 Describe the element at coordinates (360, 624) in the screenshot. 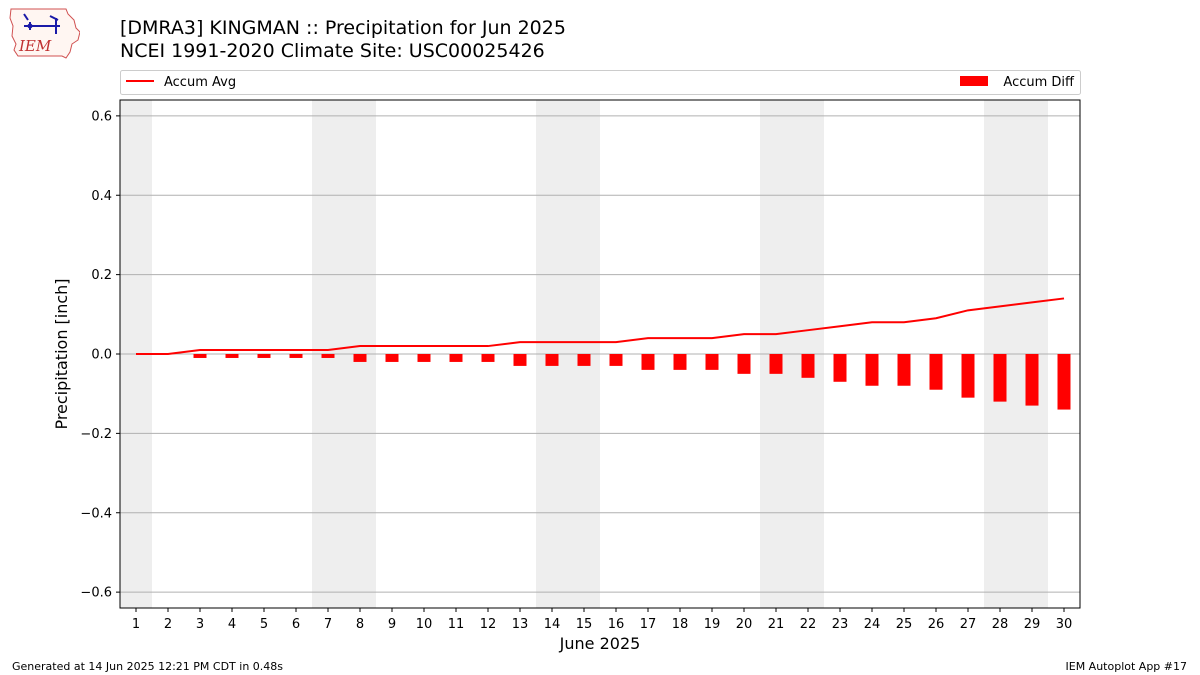

I see `x-tick-label-8: 8` at that location.